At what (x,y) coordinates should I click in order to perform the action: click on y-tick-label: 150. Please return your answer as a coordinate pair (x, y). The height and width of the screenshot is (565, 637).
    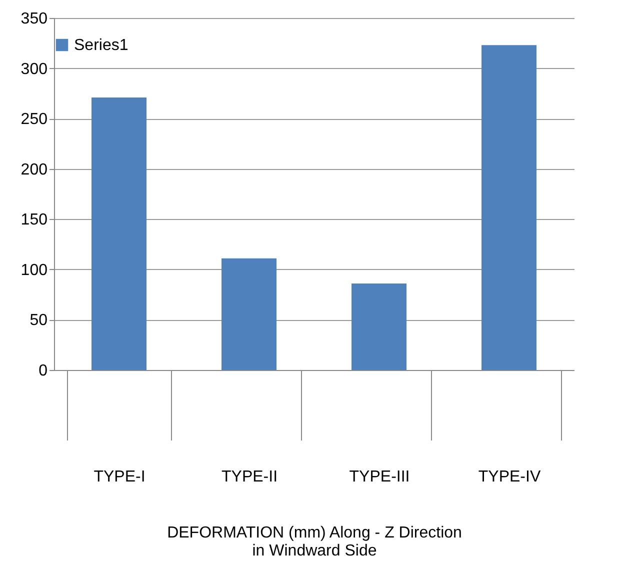
    Looking at the image, I should click on (34, 220).